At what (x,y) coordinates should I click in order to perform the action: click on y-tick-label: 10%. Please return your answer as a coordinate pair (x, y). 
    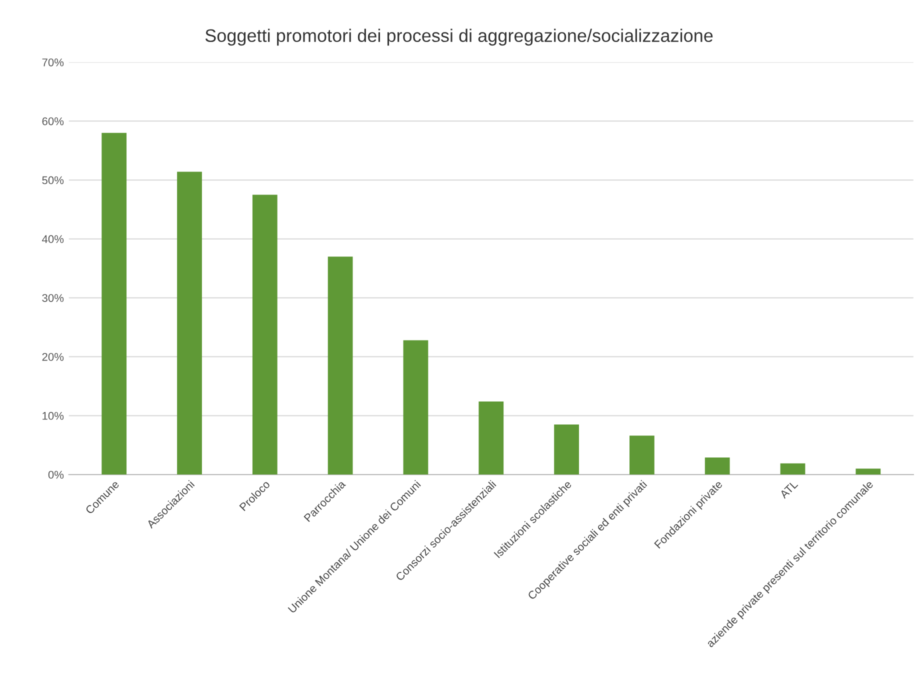
    Looking at the image, I should click on (53, 416).